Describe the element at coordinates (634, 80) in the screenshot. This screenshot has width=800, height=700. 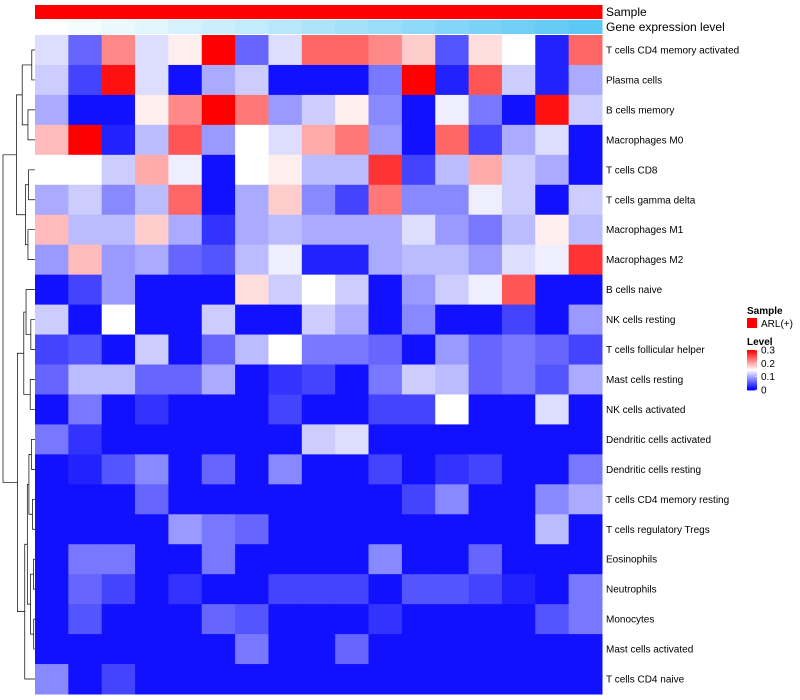
I see `row-label: Plasma cells` at that location.